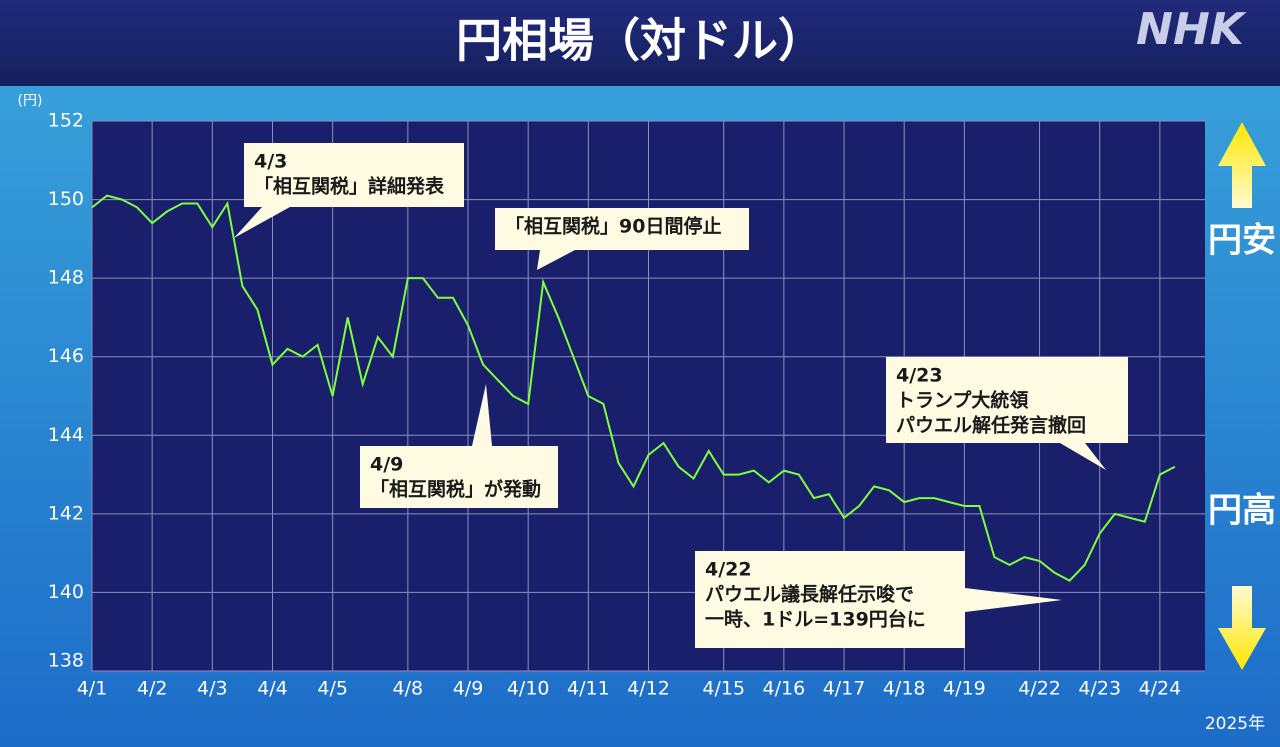 The width and height of the screenshot is (1280, 747). What do you see at coordinates (66, 435) in the screenshot?
I see `y-tick-label: 144` at bounding box center [66, 435].